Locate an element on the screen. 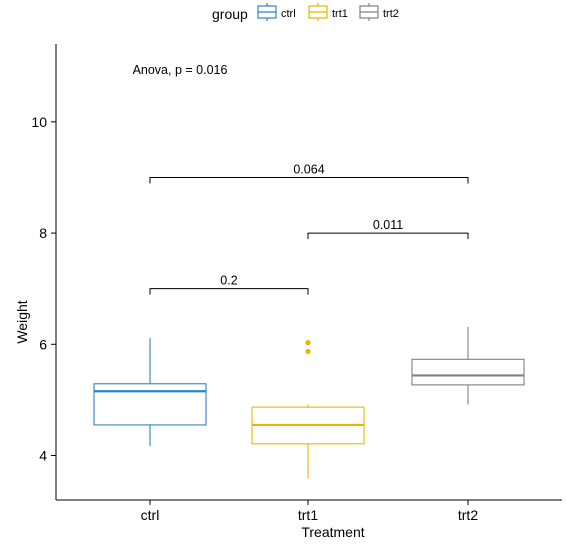  x-tick-label-trt1: trt1 is located at coordinates (308, 515).